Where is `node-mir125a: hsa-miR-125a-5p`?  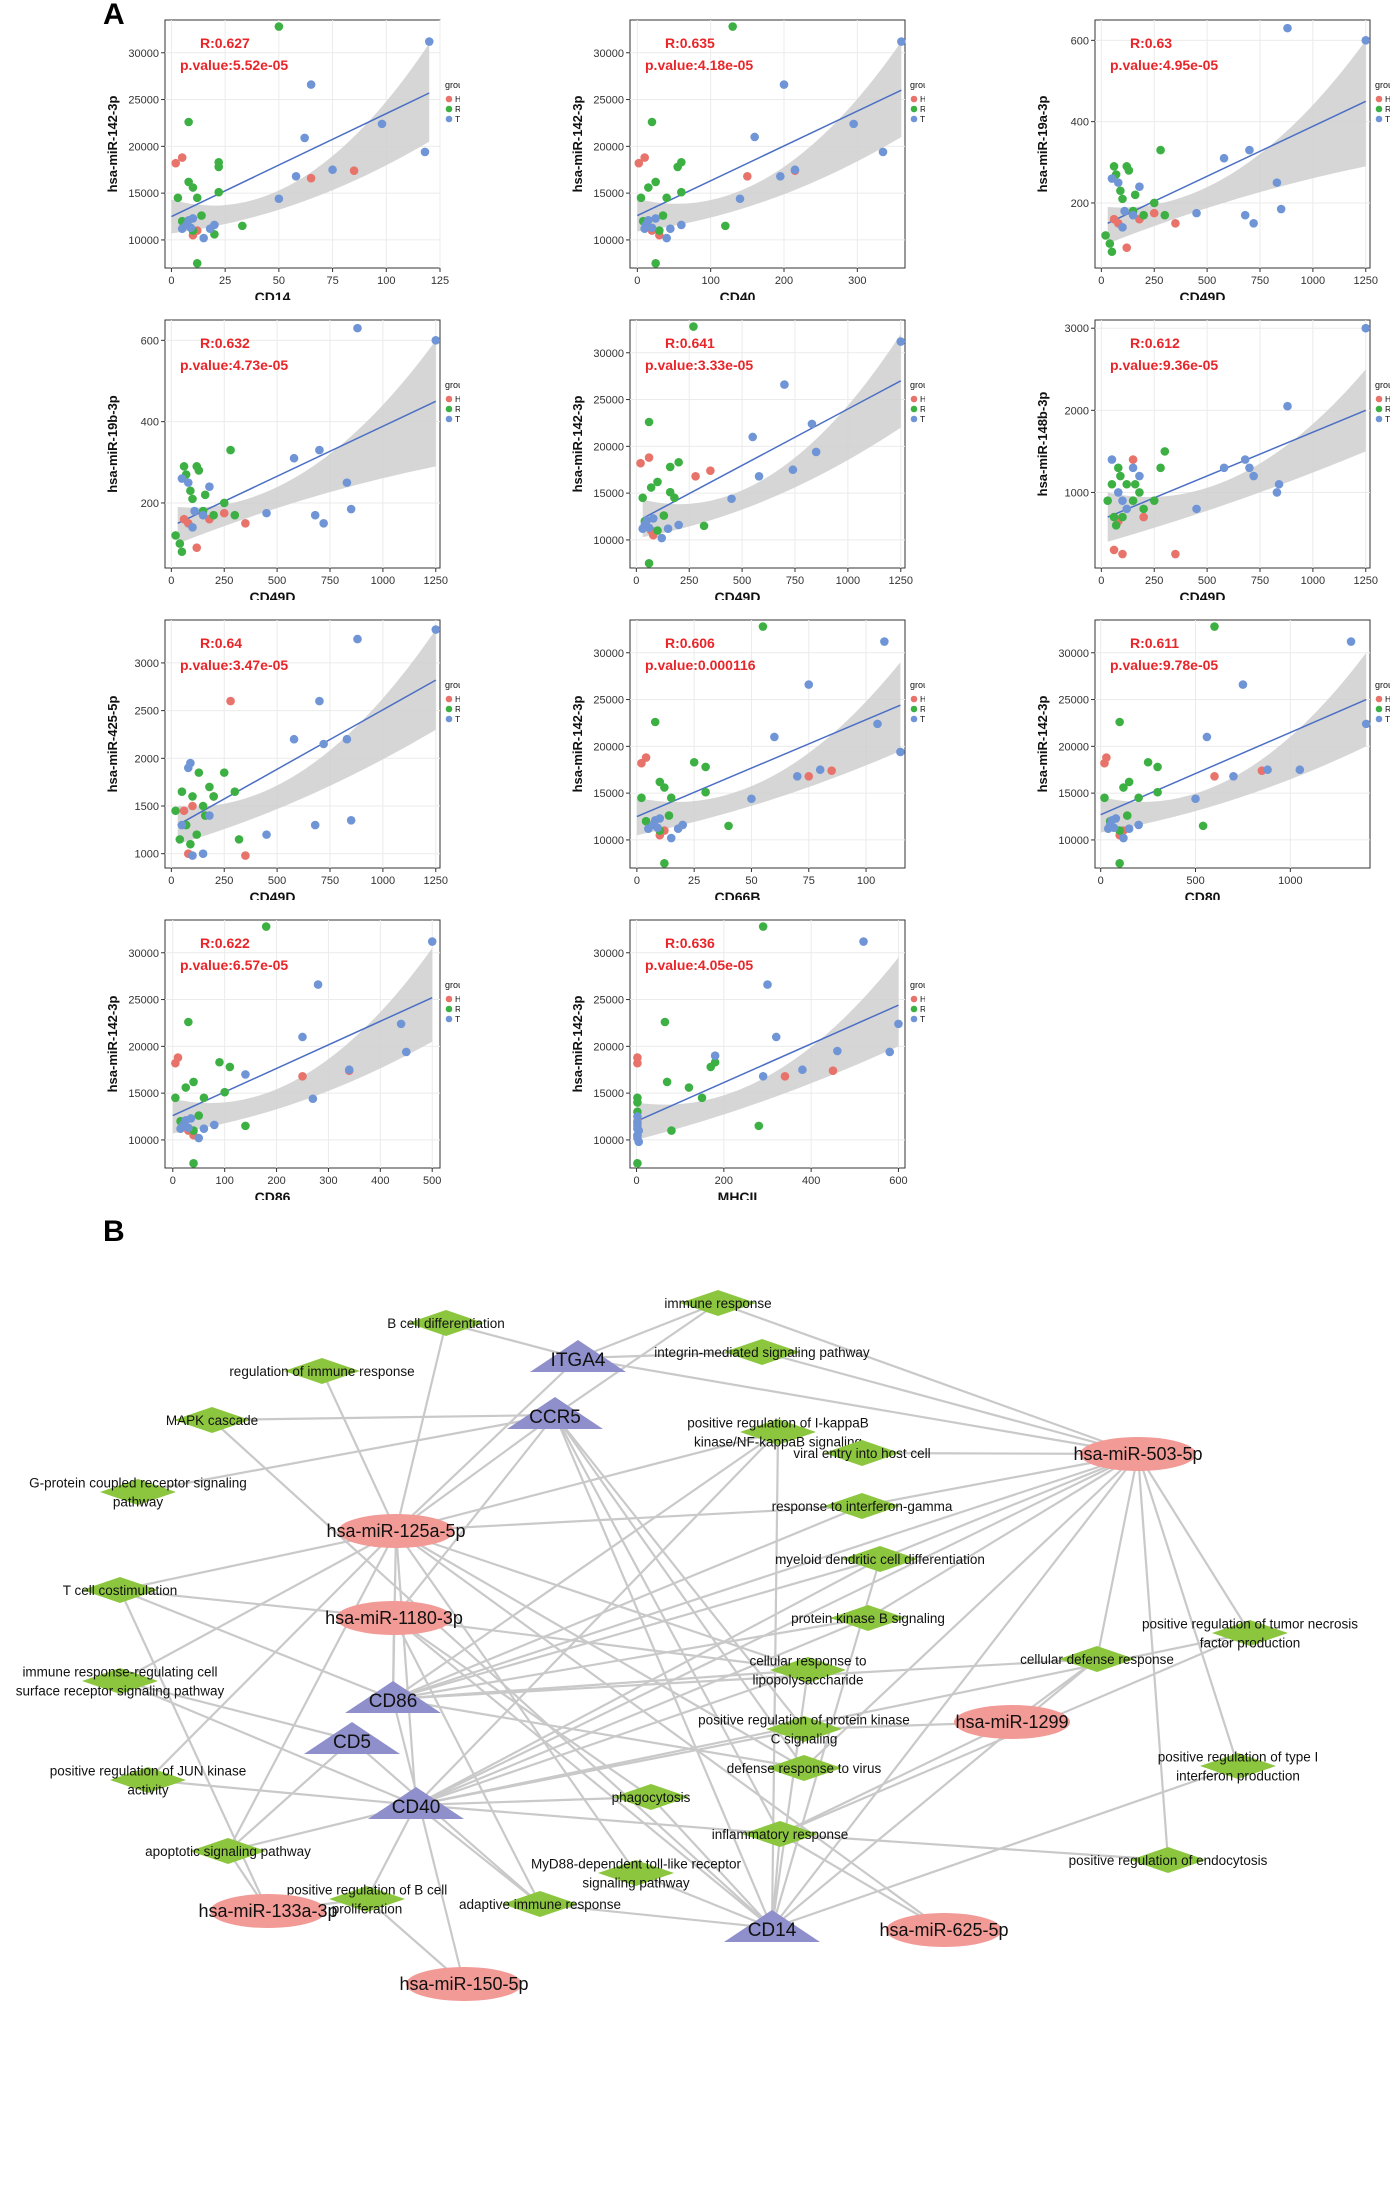 node-mir125a: hsa-miR-125a-5p is located at coordinates (396, 1531).